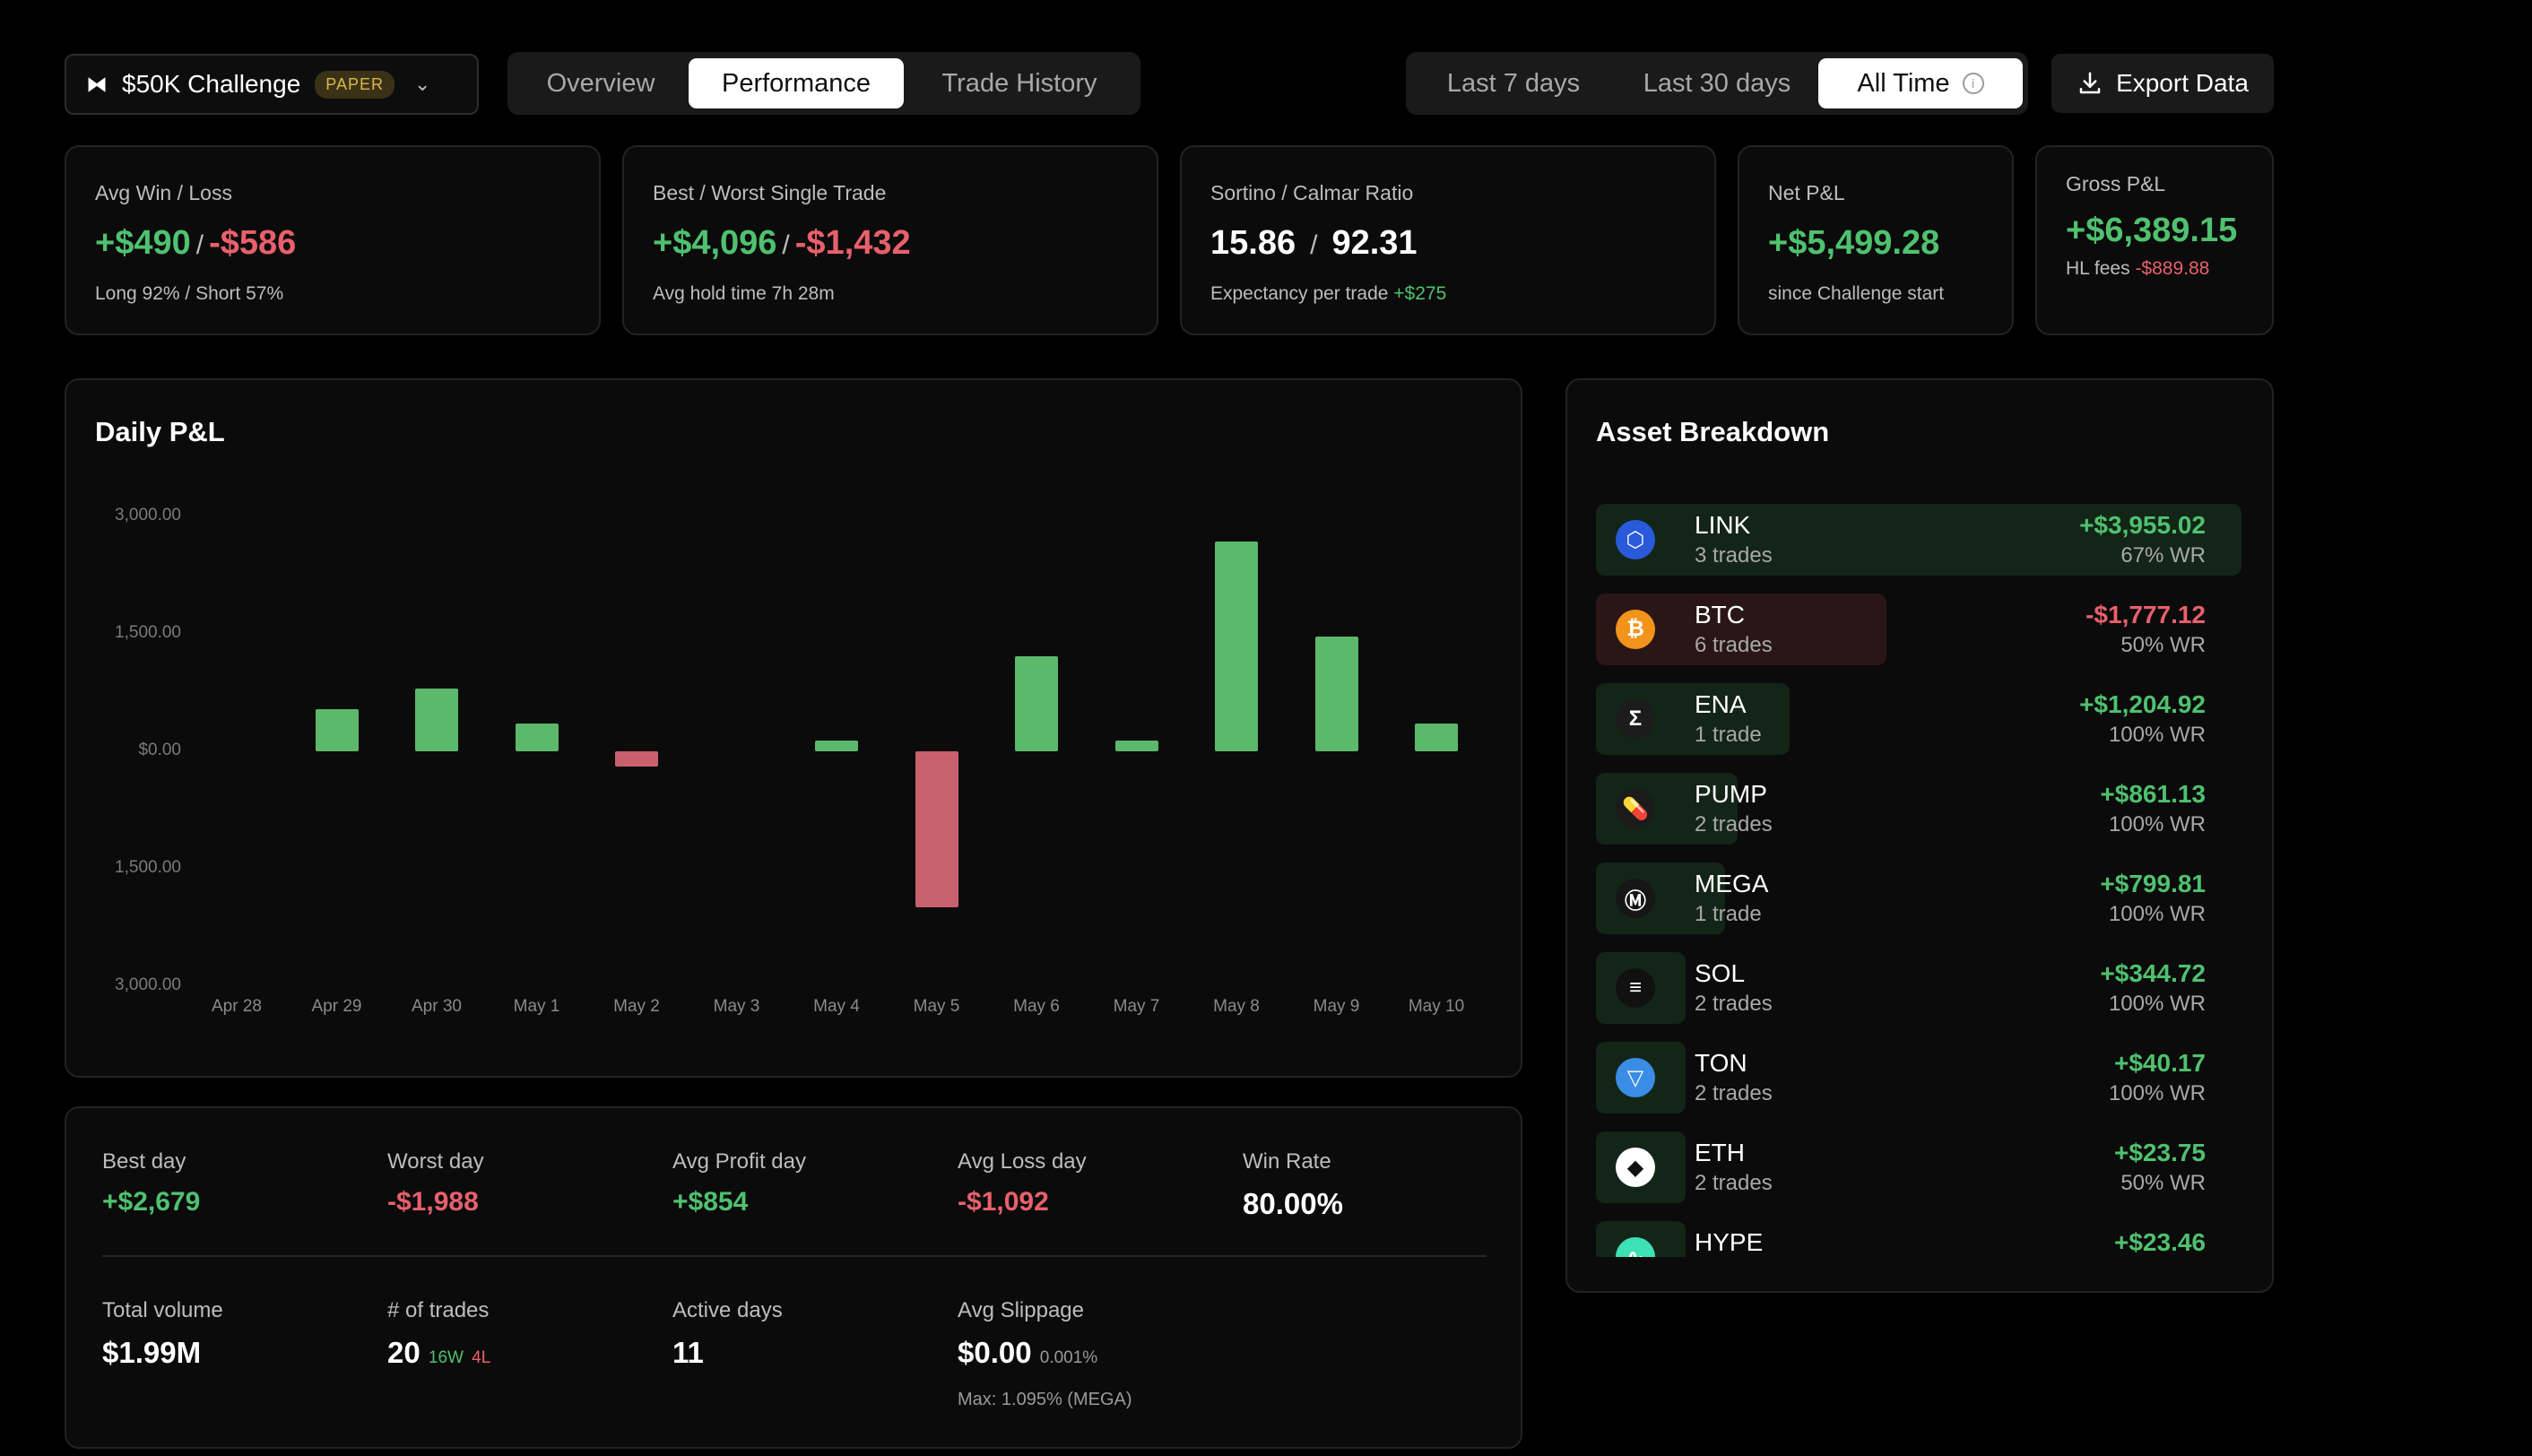  I want to click on y-tick-label: $0.00, so click(159, 750).